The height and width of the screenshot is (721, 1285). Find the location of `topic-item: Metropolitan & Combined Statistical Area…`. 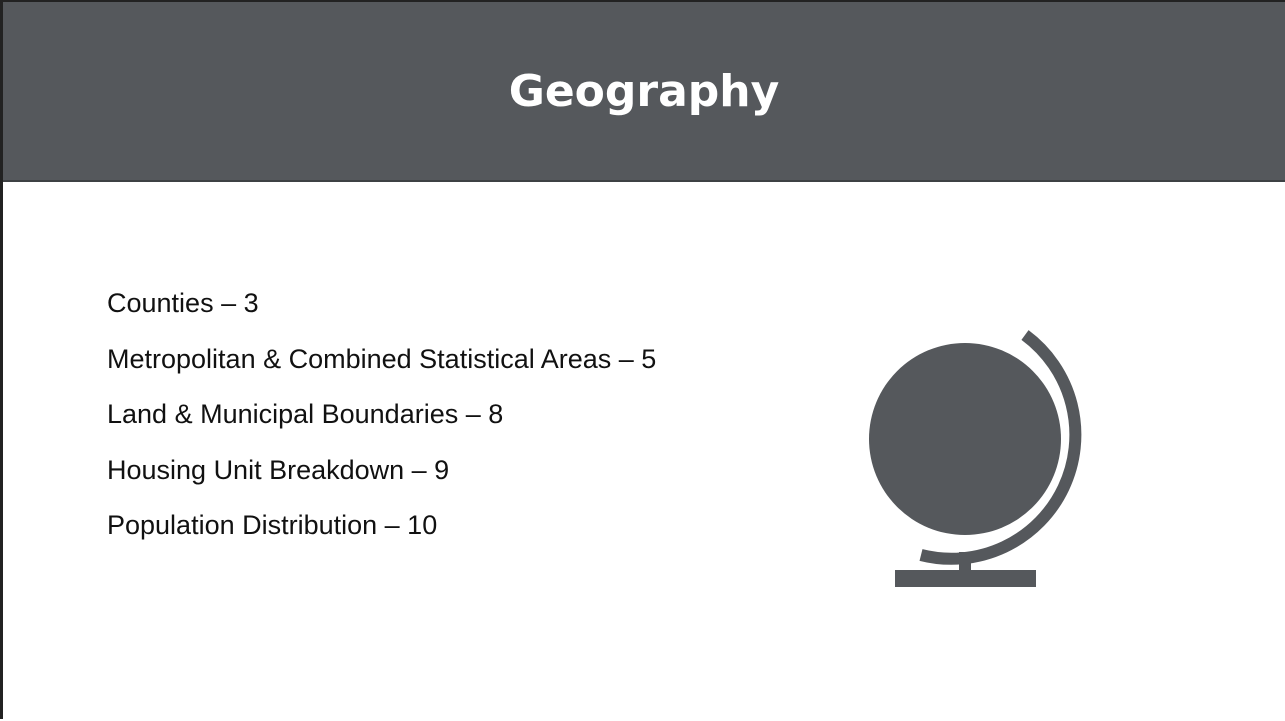

topic-item: Metropolitan & Combined Statistical Area… is located at coordinates (382, 358).